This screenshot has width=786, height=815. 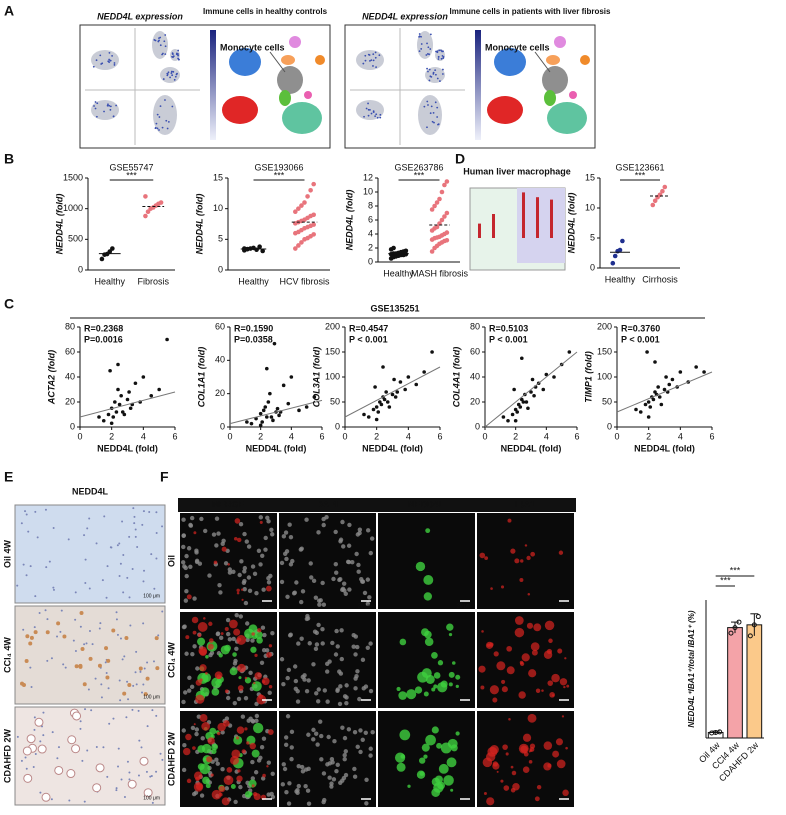 What do you see at coordinates (349, 220) in the screenshot?
I see `y-axis-label: NEDD4L (fold)` at bounding box center [349, 220].